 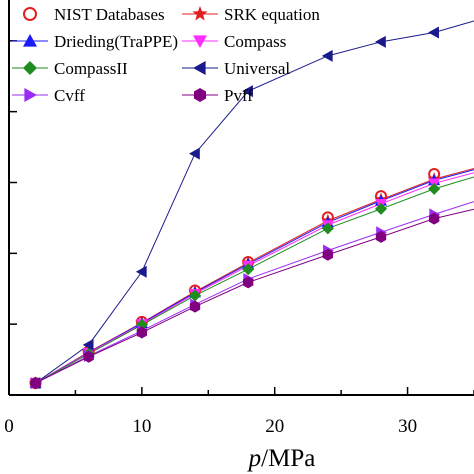 What do you see at coordinates (238, 95) in the screenshot?
I see `legend-label: Pvff` at bounding box center [238, 95].